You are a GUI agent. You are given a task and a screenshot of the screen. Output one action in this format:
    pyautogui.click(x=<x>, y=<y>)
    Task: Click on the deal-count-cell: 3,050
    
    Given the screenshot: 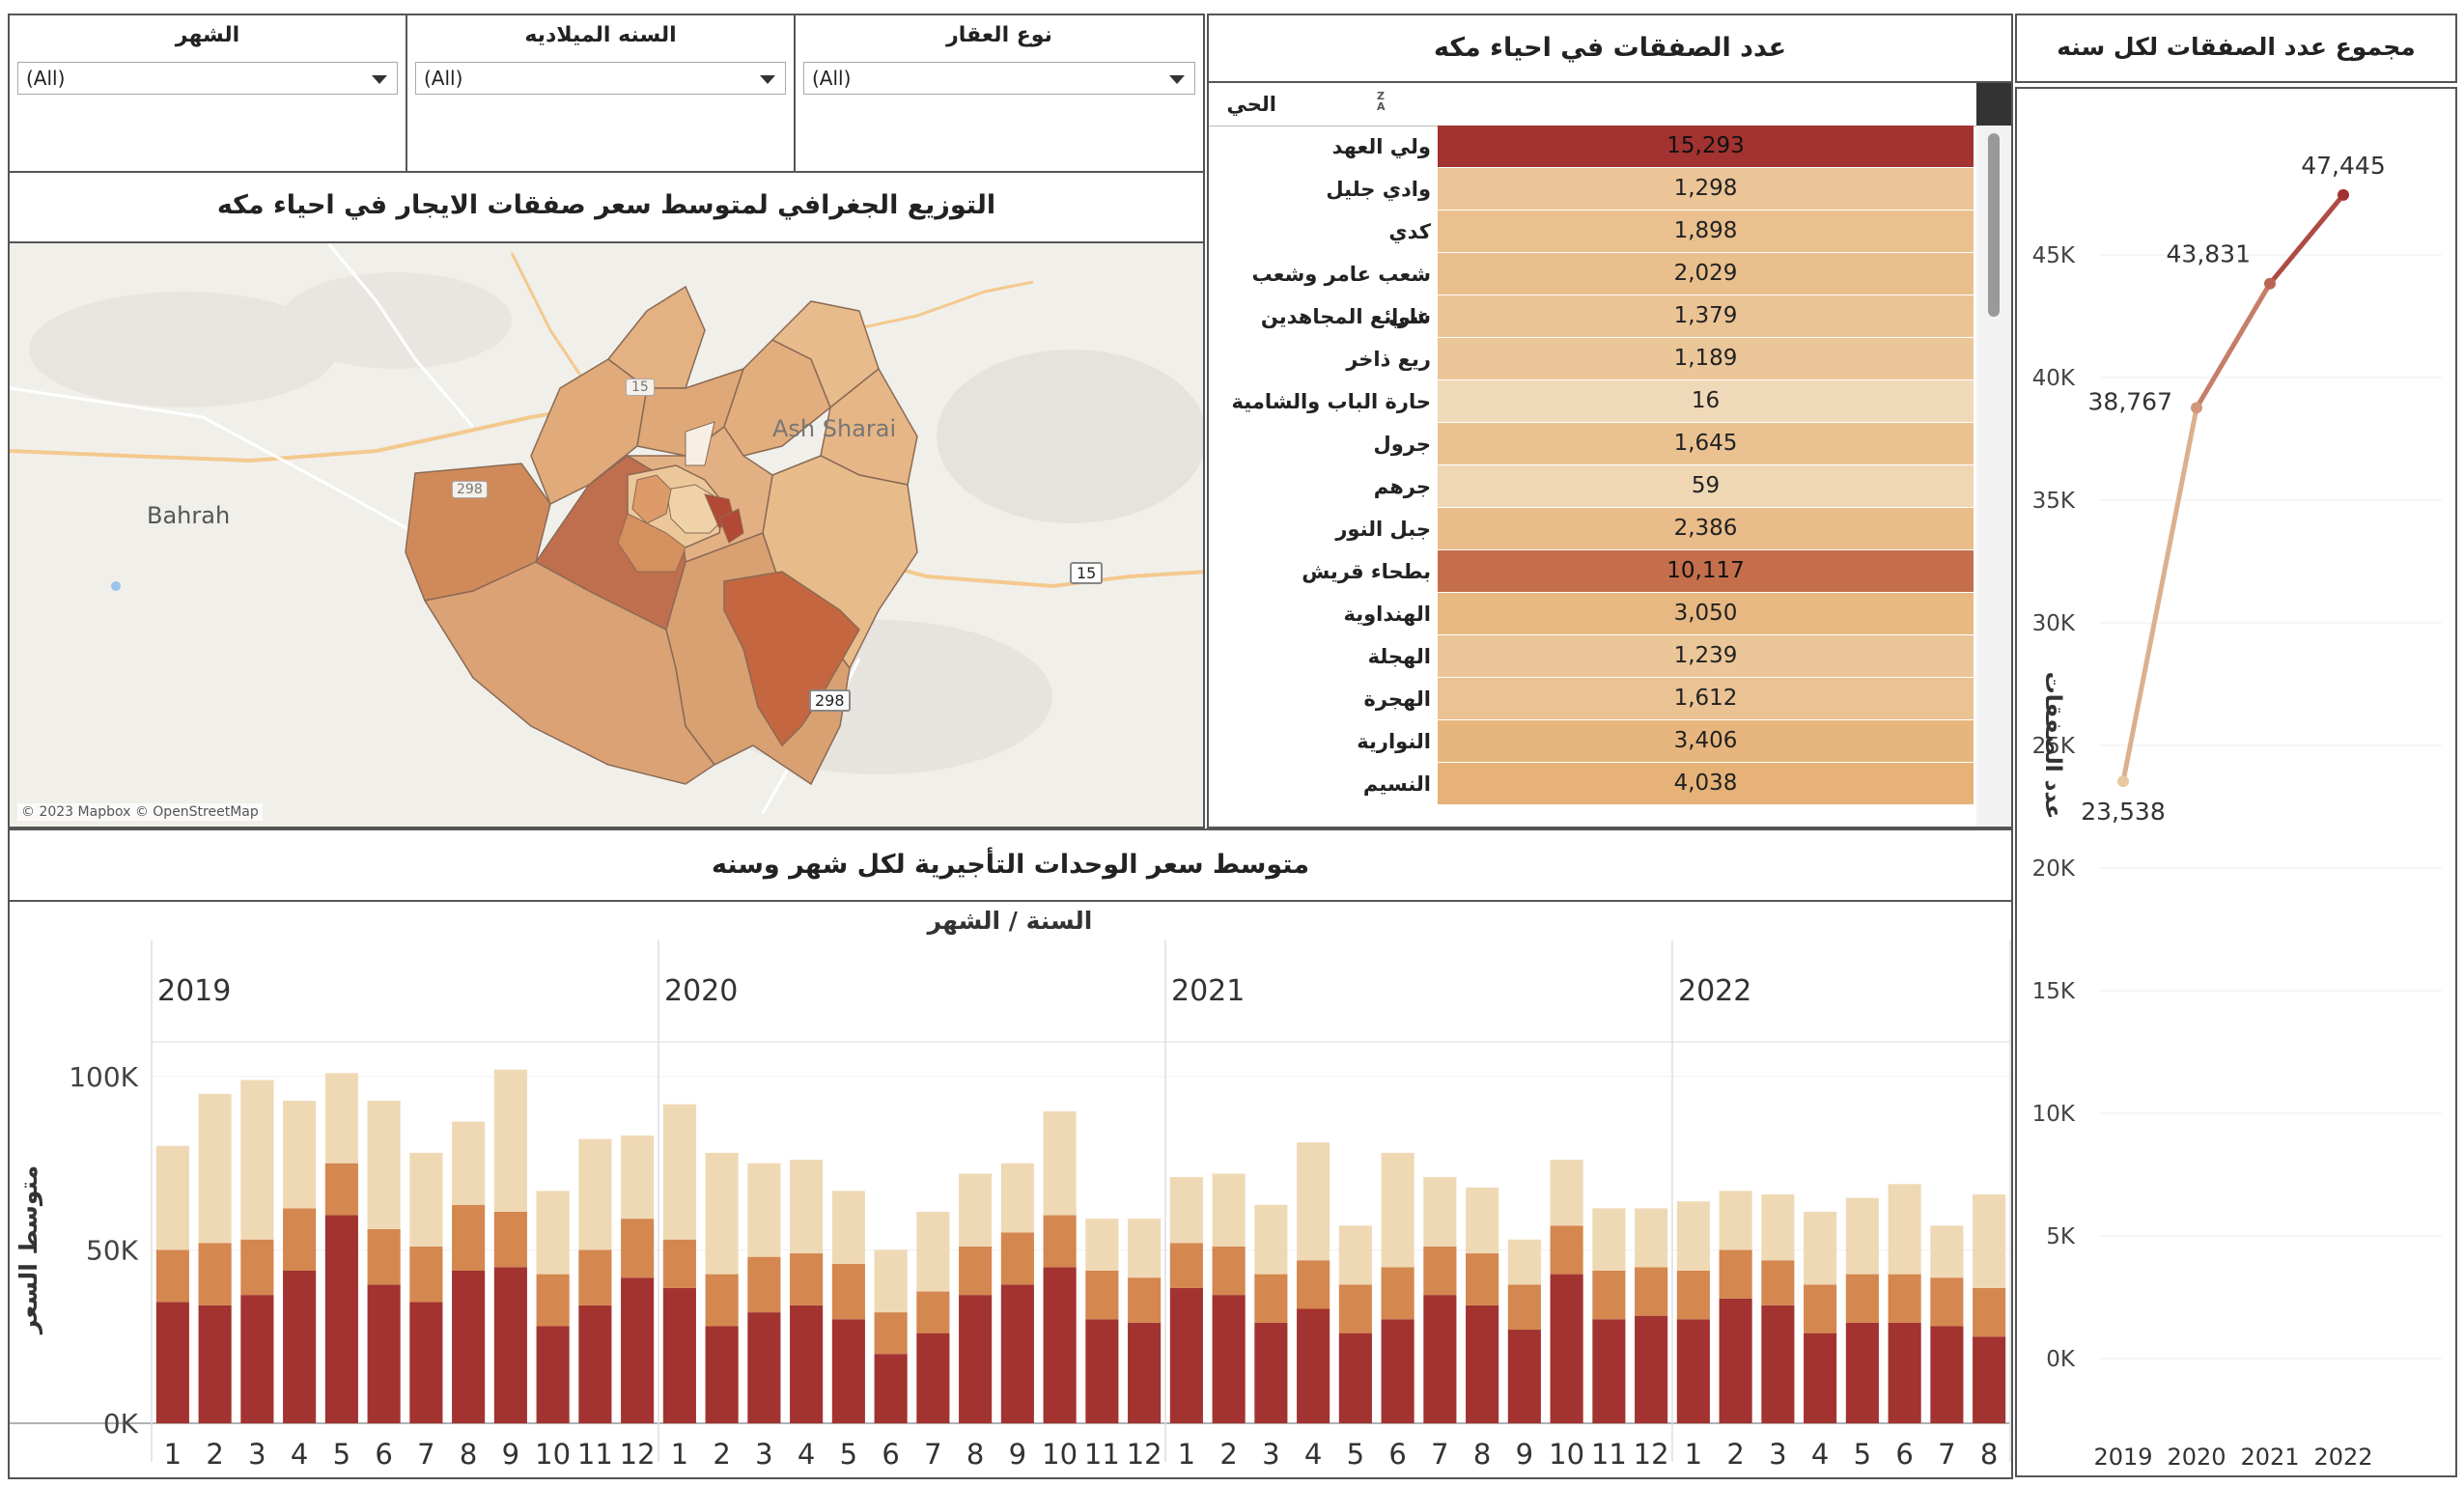 What is the action you would take?
    pyautogui.click(x=1706, y=613)
    